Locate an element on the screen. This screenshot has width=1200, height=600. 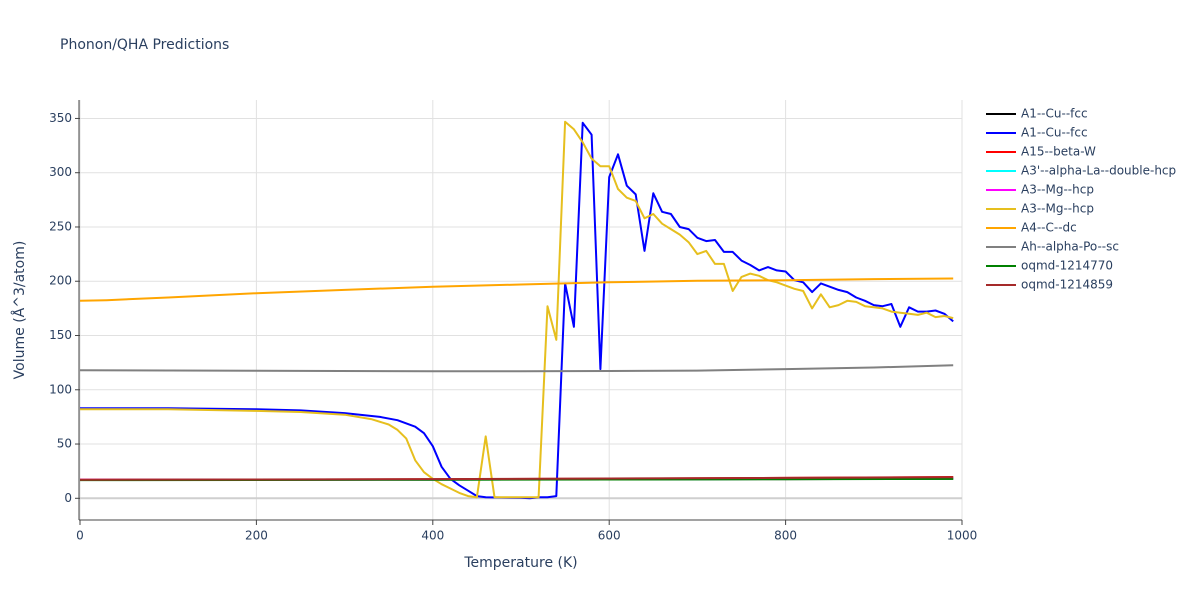
y-tick-label: 150 is located at coordinates (60, 335).